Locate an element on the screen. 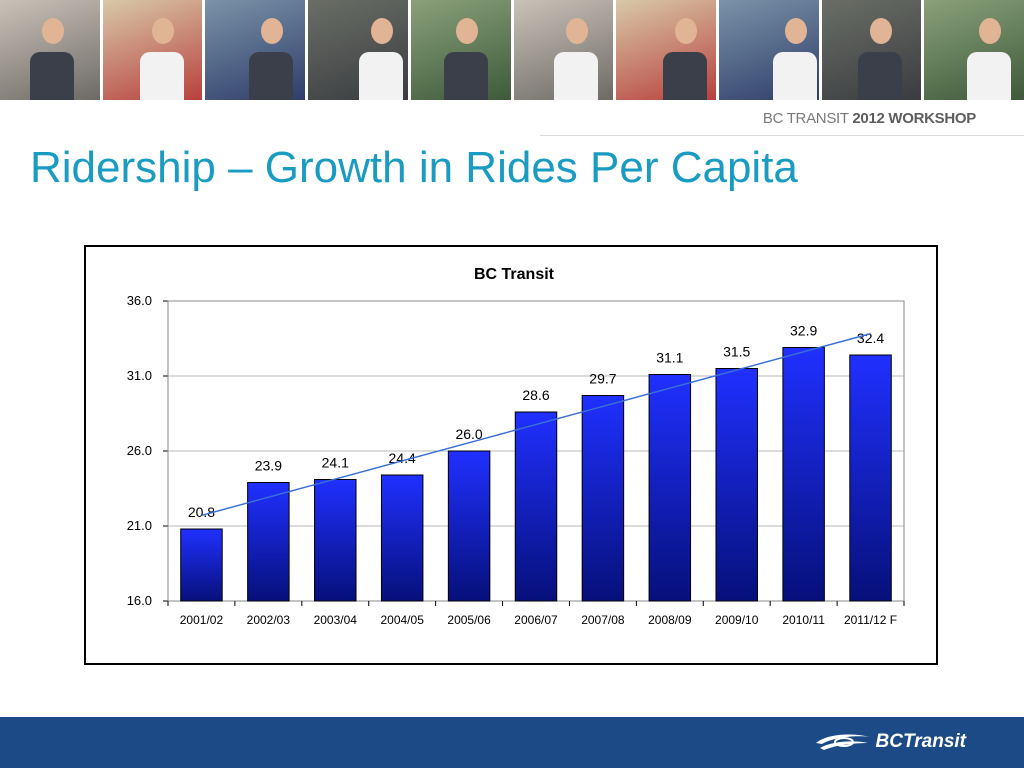  x-tick-label: 2004/05 is located at coordinates (402, 620).